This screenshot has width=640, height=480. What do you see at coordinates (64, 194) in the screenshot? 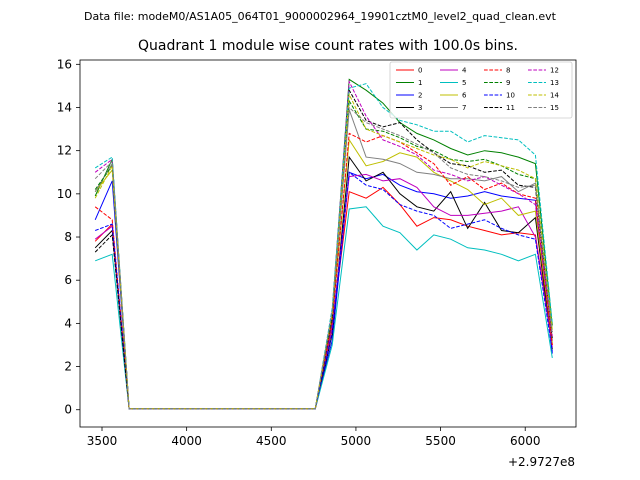
I see `y-tick-label: 10` at bounding box center [64, 194].